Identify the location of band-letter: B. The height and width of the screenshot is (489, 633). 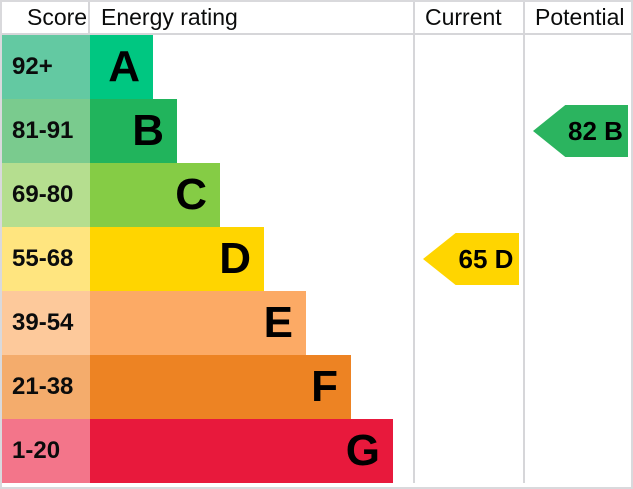
(148, 130).